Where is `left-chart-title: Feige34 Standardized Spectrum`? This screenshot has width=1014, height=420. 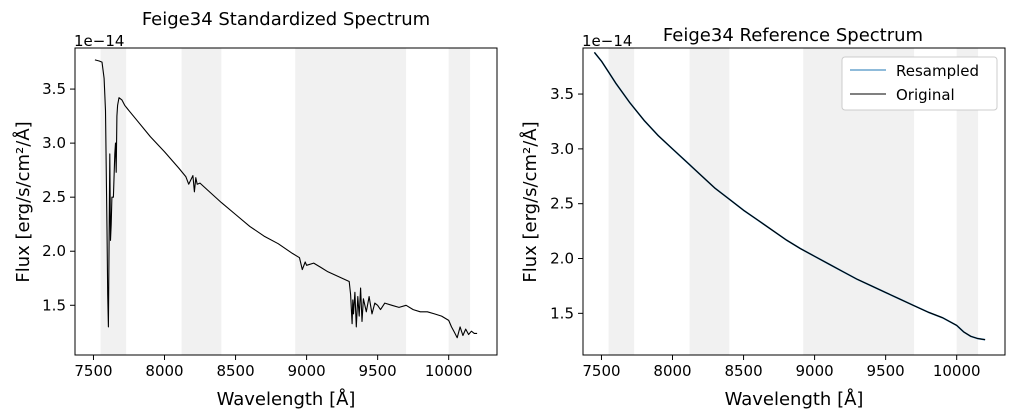 left-chart-title: Feige34 Standardized Spectrum is located at coordinates (286, 19).